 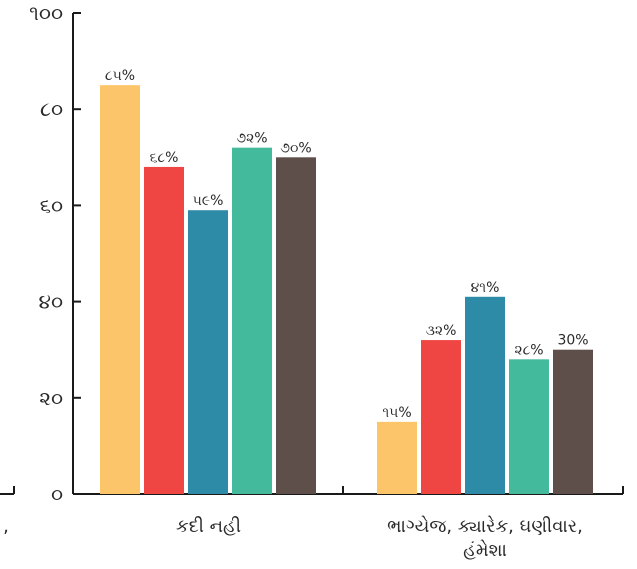 I want to click on data-label-series2-cat0: ૫૯%, so click(x=208, y=201).